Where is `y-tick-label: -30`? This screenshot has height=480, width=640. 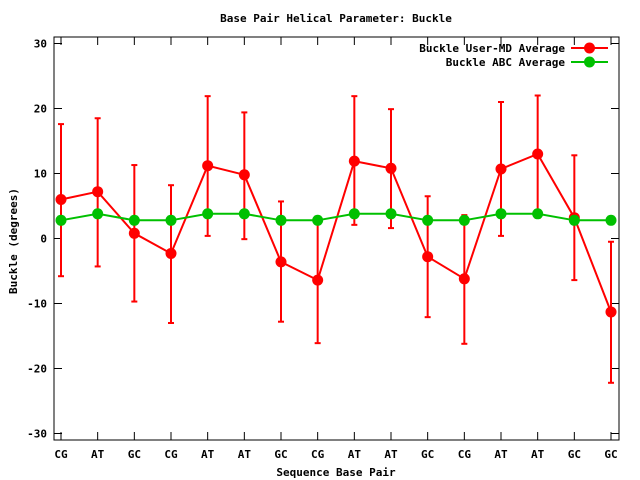 y-tick-label: -30 is located at coordinates (37, 434).